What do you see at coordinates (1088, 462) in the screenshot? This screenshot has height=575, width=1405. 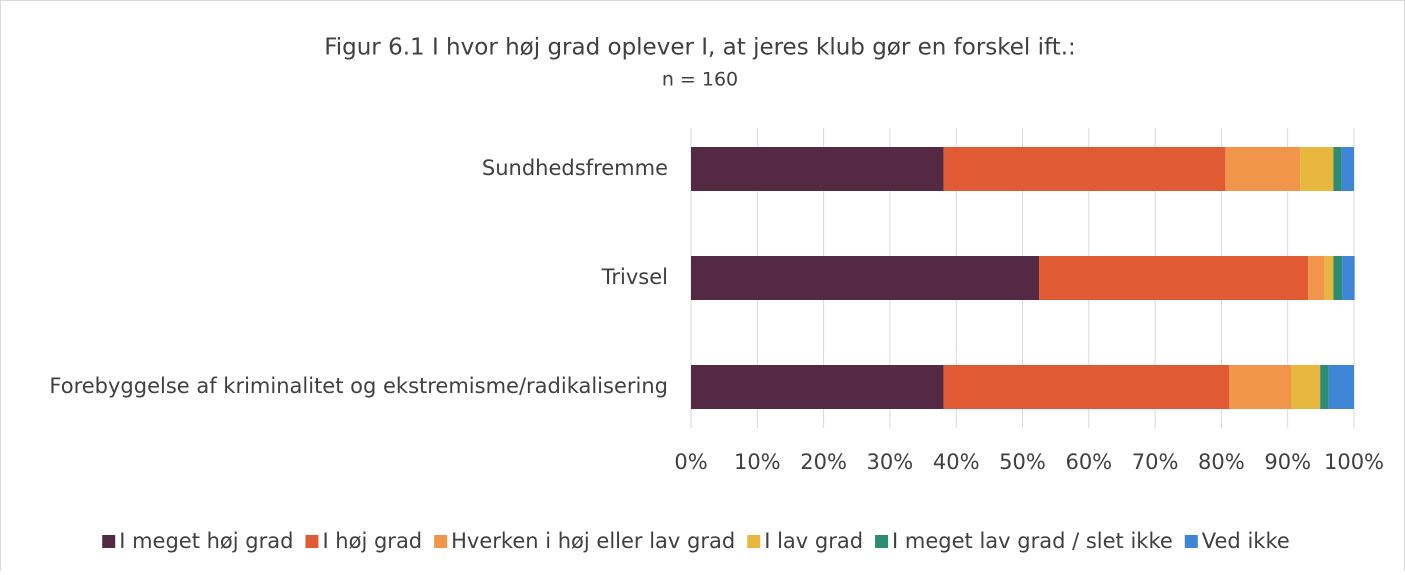 I see `x-tick-label: 60%` at bounding box center [1088, 462].